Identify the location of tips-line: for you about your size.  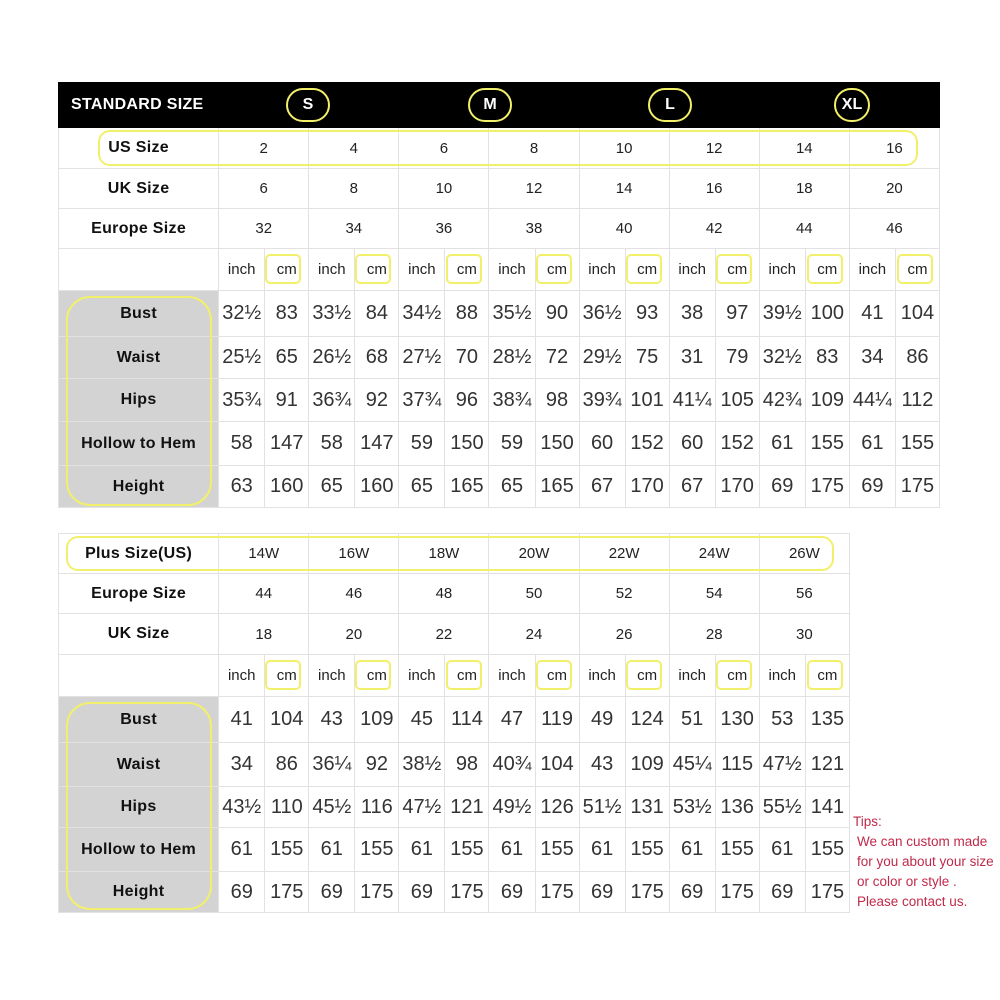
(925, 861).